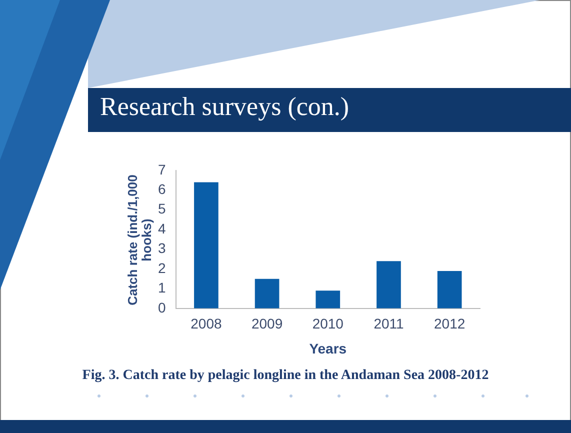 This screenshot has height=433, width=571. What do you see at coordinates (162, 288) in the screenshot?
I see `y-tick-label: 1` at bounding box center [162, 288].